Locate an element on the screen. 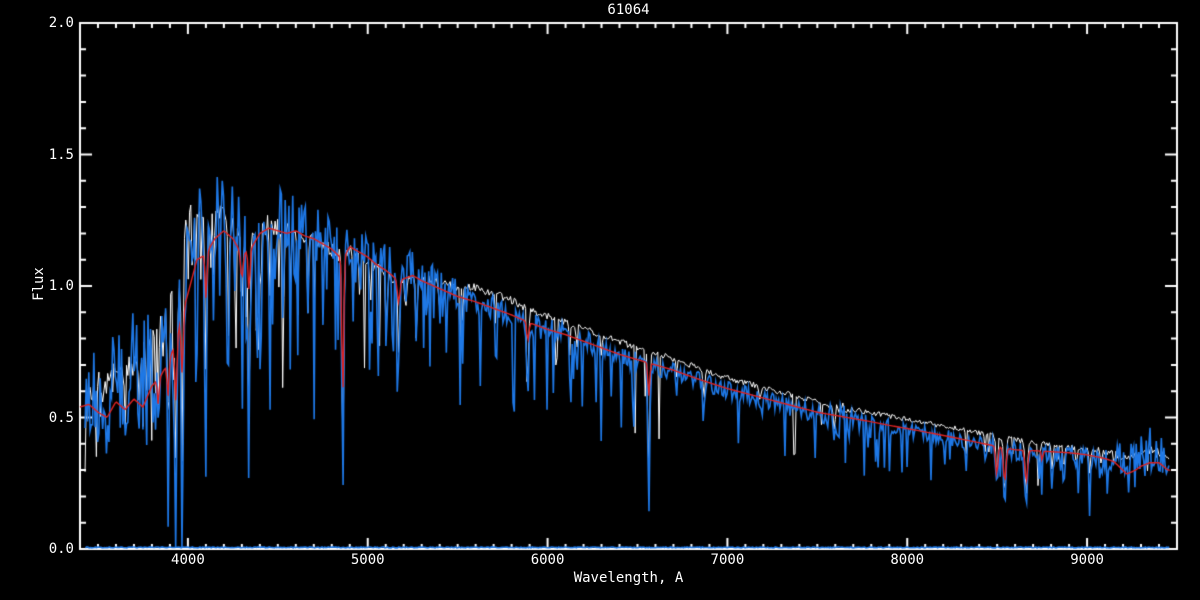  x-axis-label: Wavelength, A is located at coordinates (628, 578).